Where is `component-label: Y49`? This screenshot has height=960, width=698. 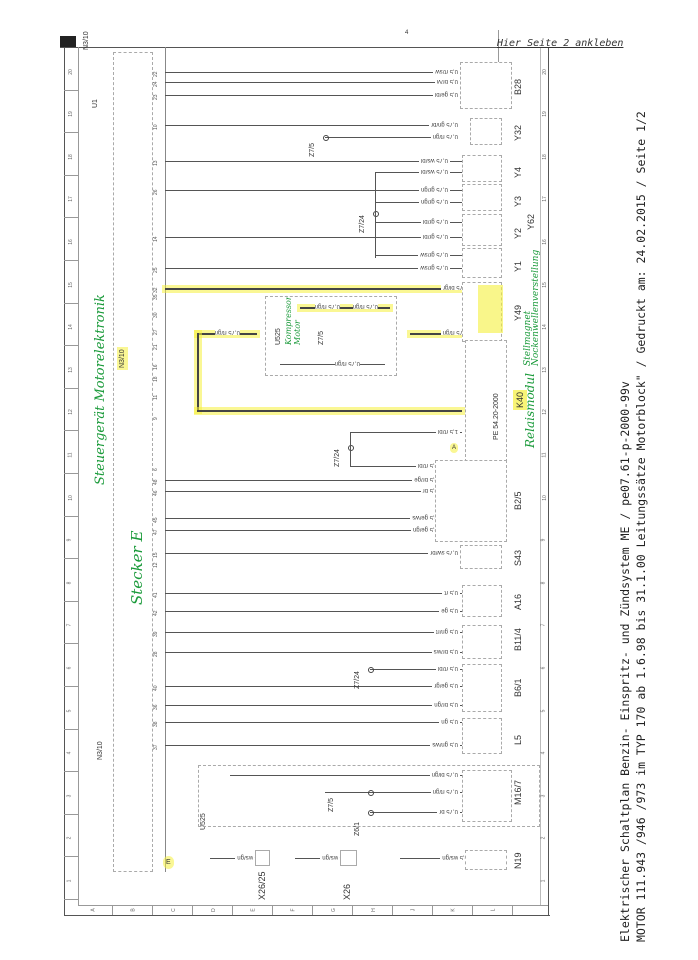 component-label: Y49 is located at coordinates (518, 312).